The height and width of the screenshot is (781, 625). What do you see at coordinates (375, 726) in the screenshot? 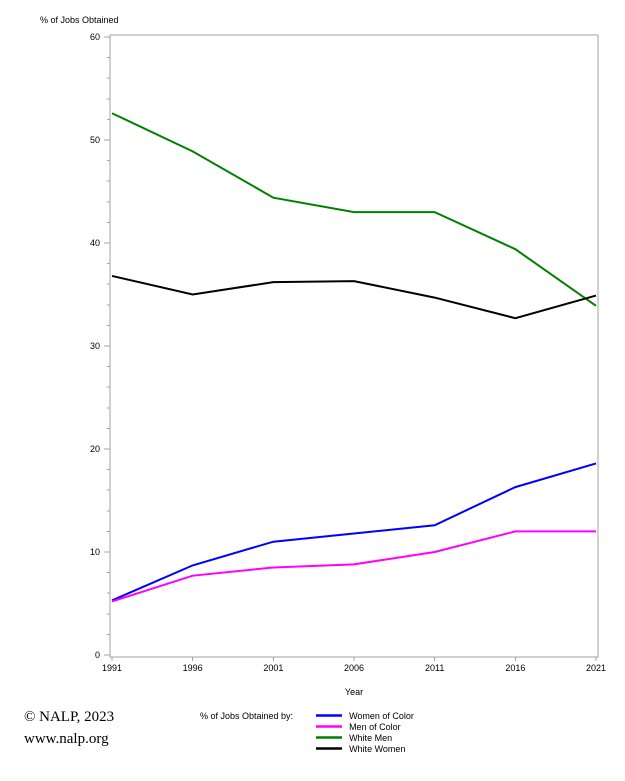
I see `legend-label: Men of Color` at bounding box center [375, 726].